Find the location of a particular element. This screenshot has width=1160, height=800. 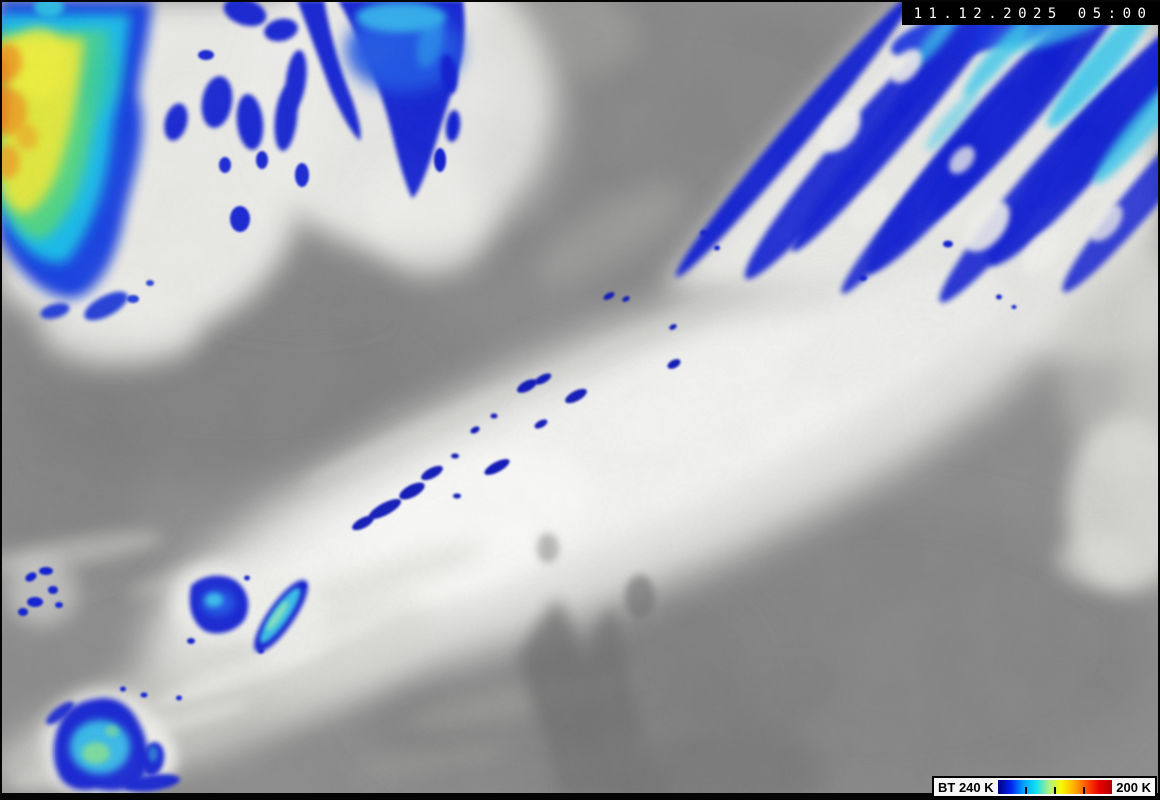

colorbar-gradient is located at coordinates (1055, 787).